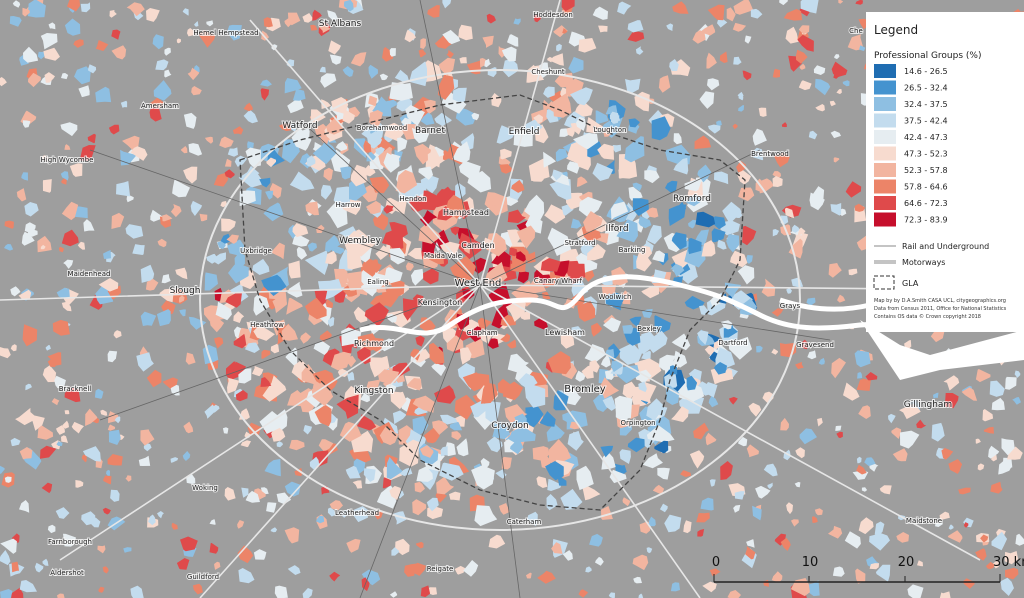 This screenshot has height=598, width=1024. Describe the element at coordinates (548, 72) in the screenshot. I see `place-label: Cheshunt` at that location.